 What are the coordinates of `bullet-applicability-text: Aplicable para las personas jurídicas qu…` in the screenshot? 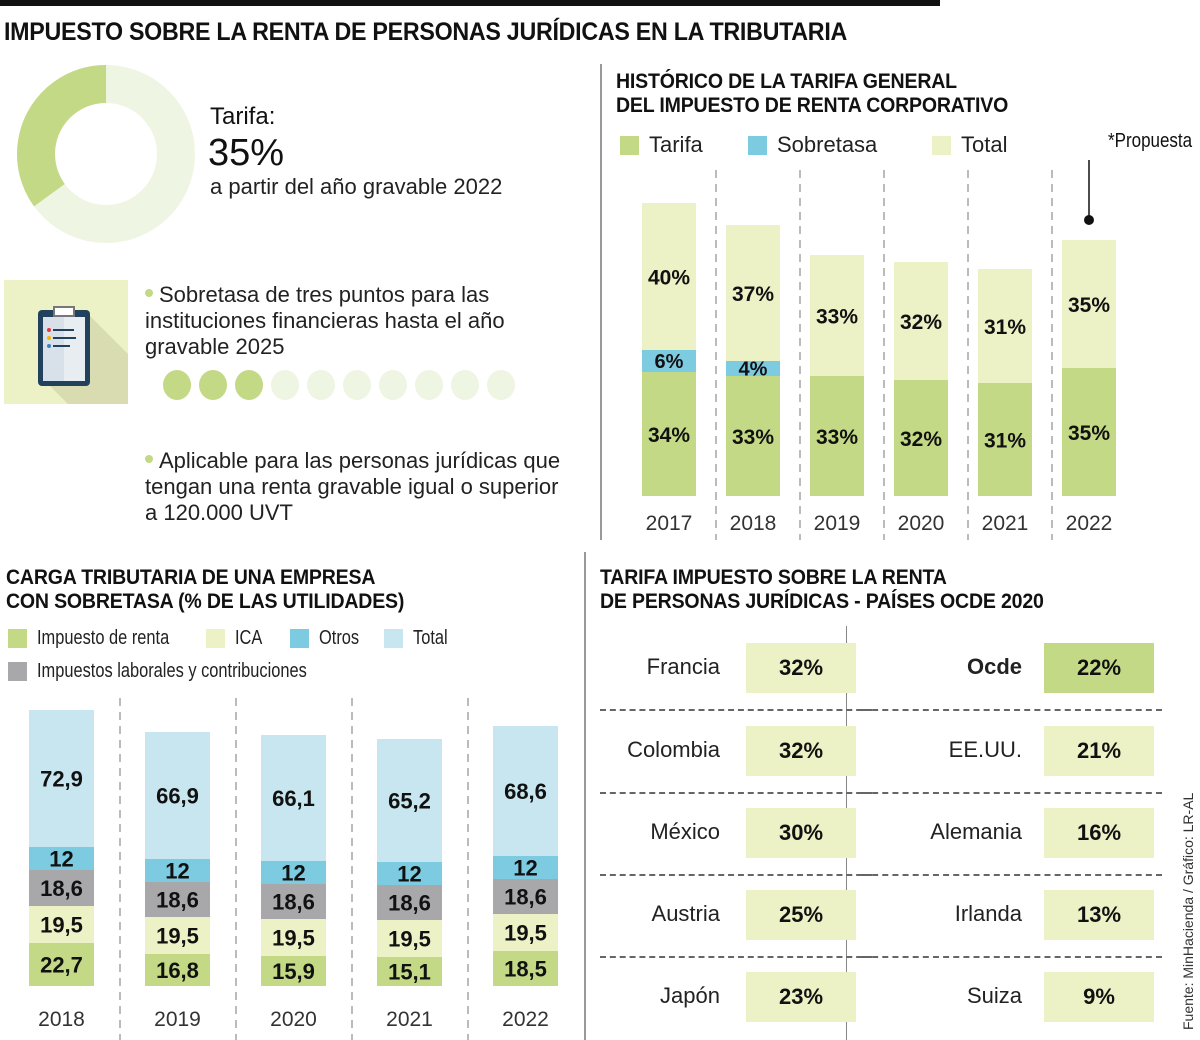 It's located at (353, 486).